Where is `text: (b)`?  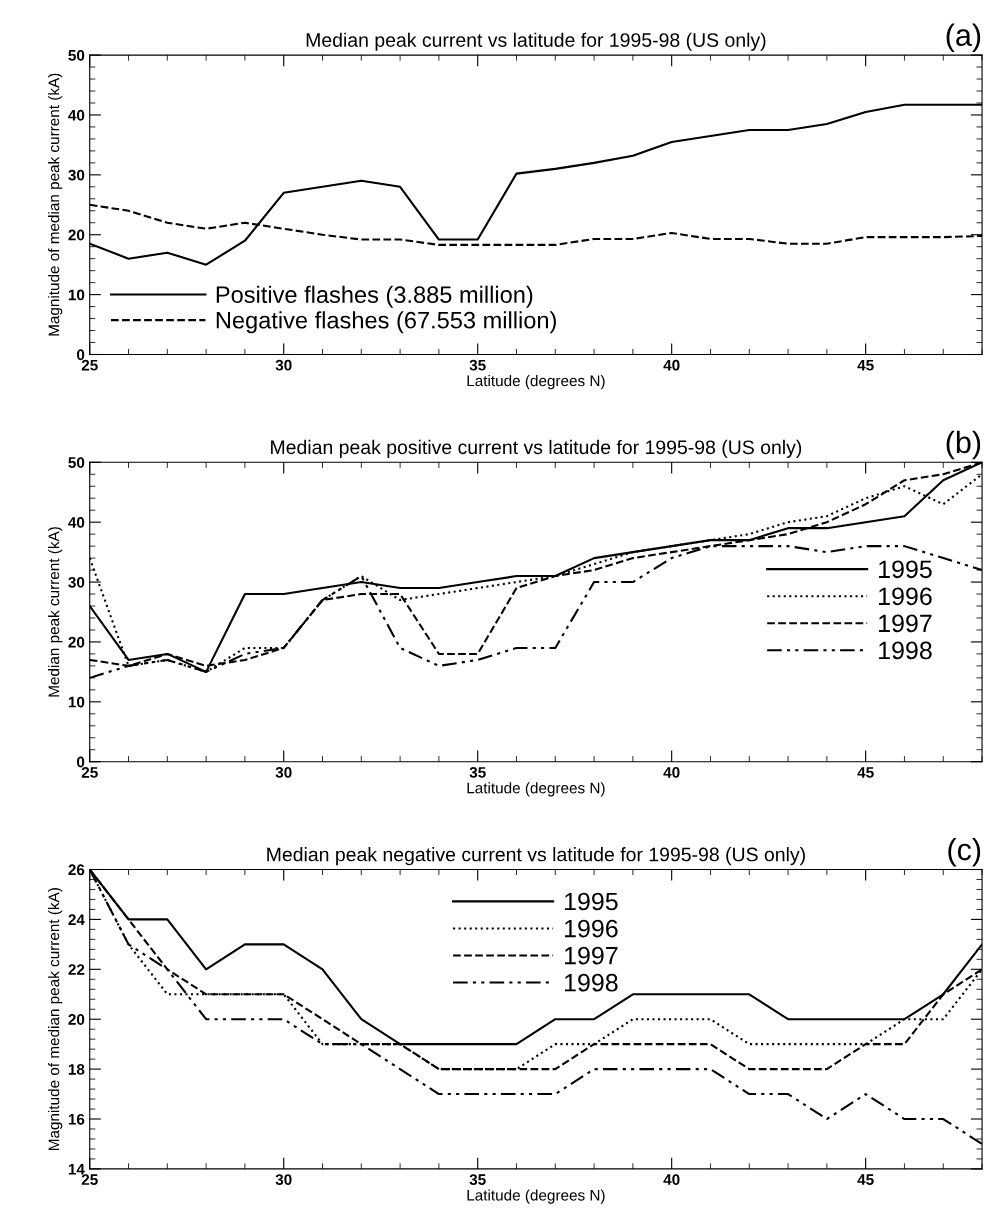
text: (b) is located at coordinates (963, 445).